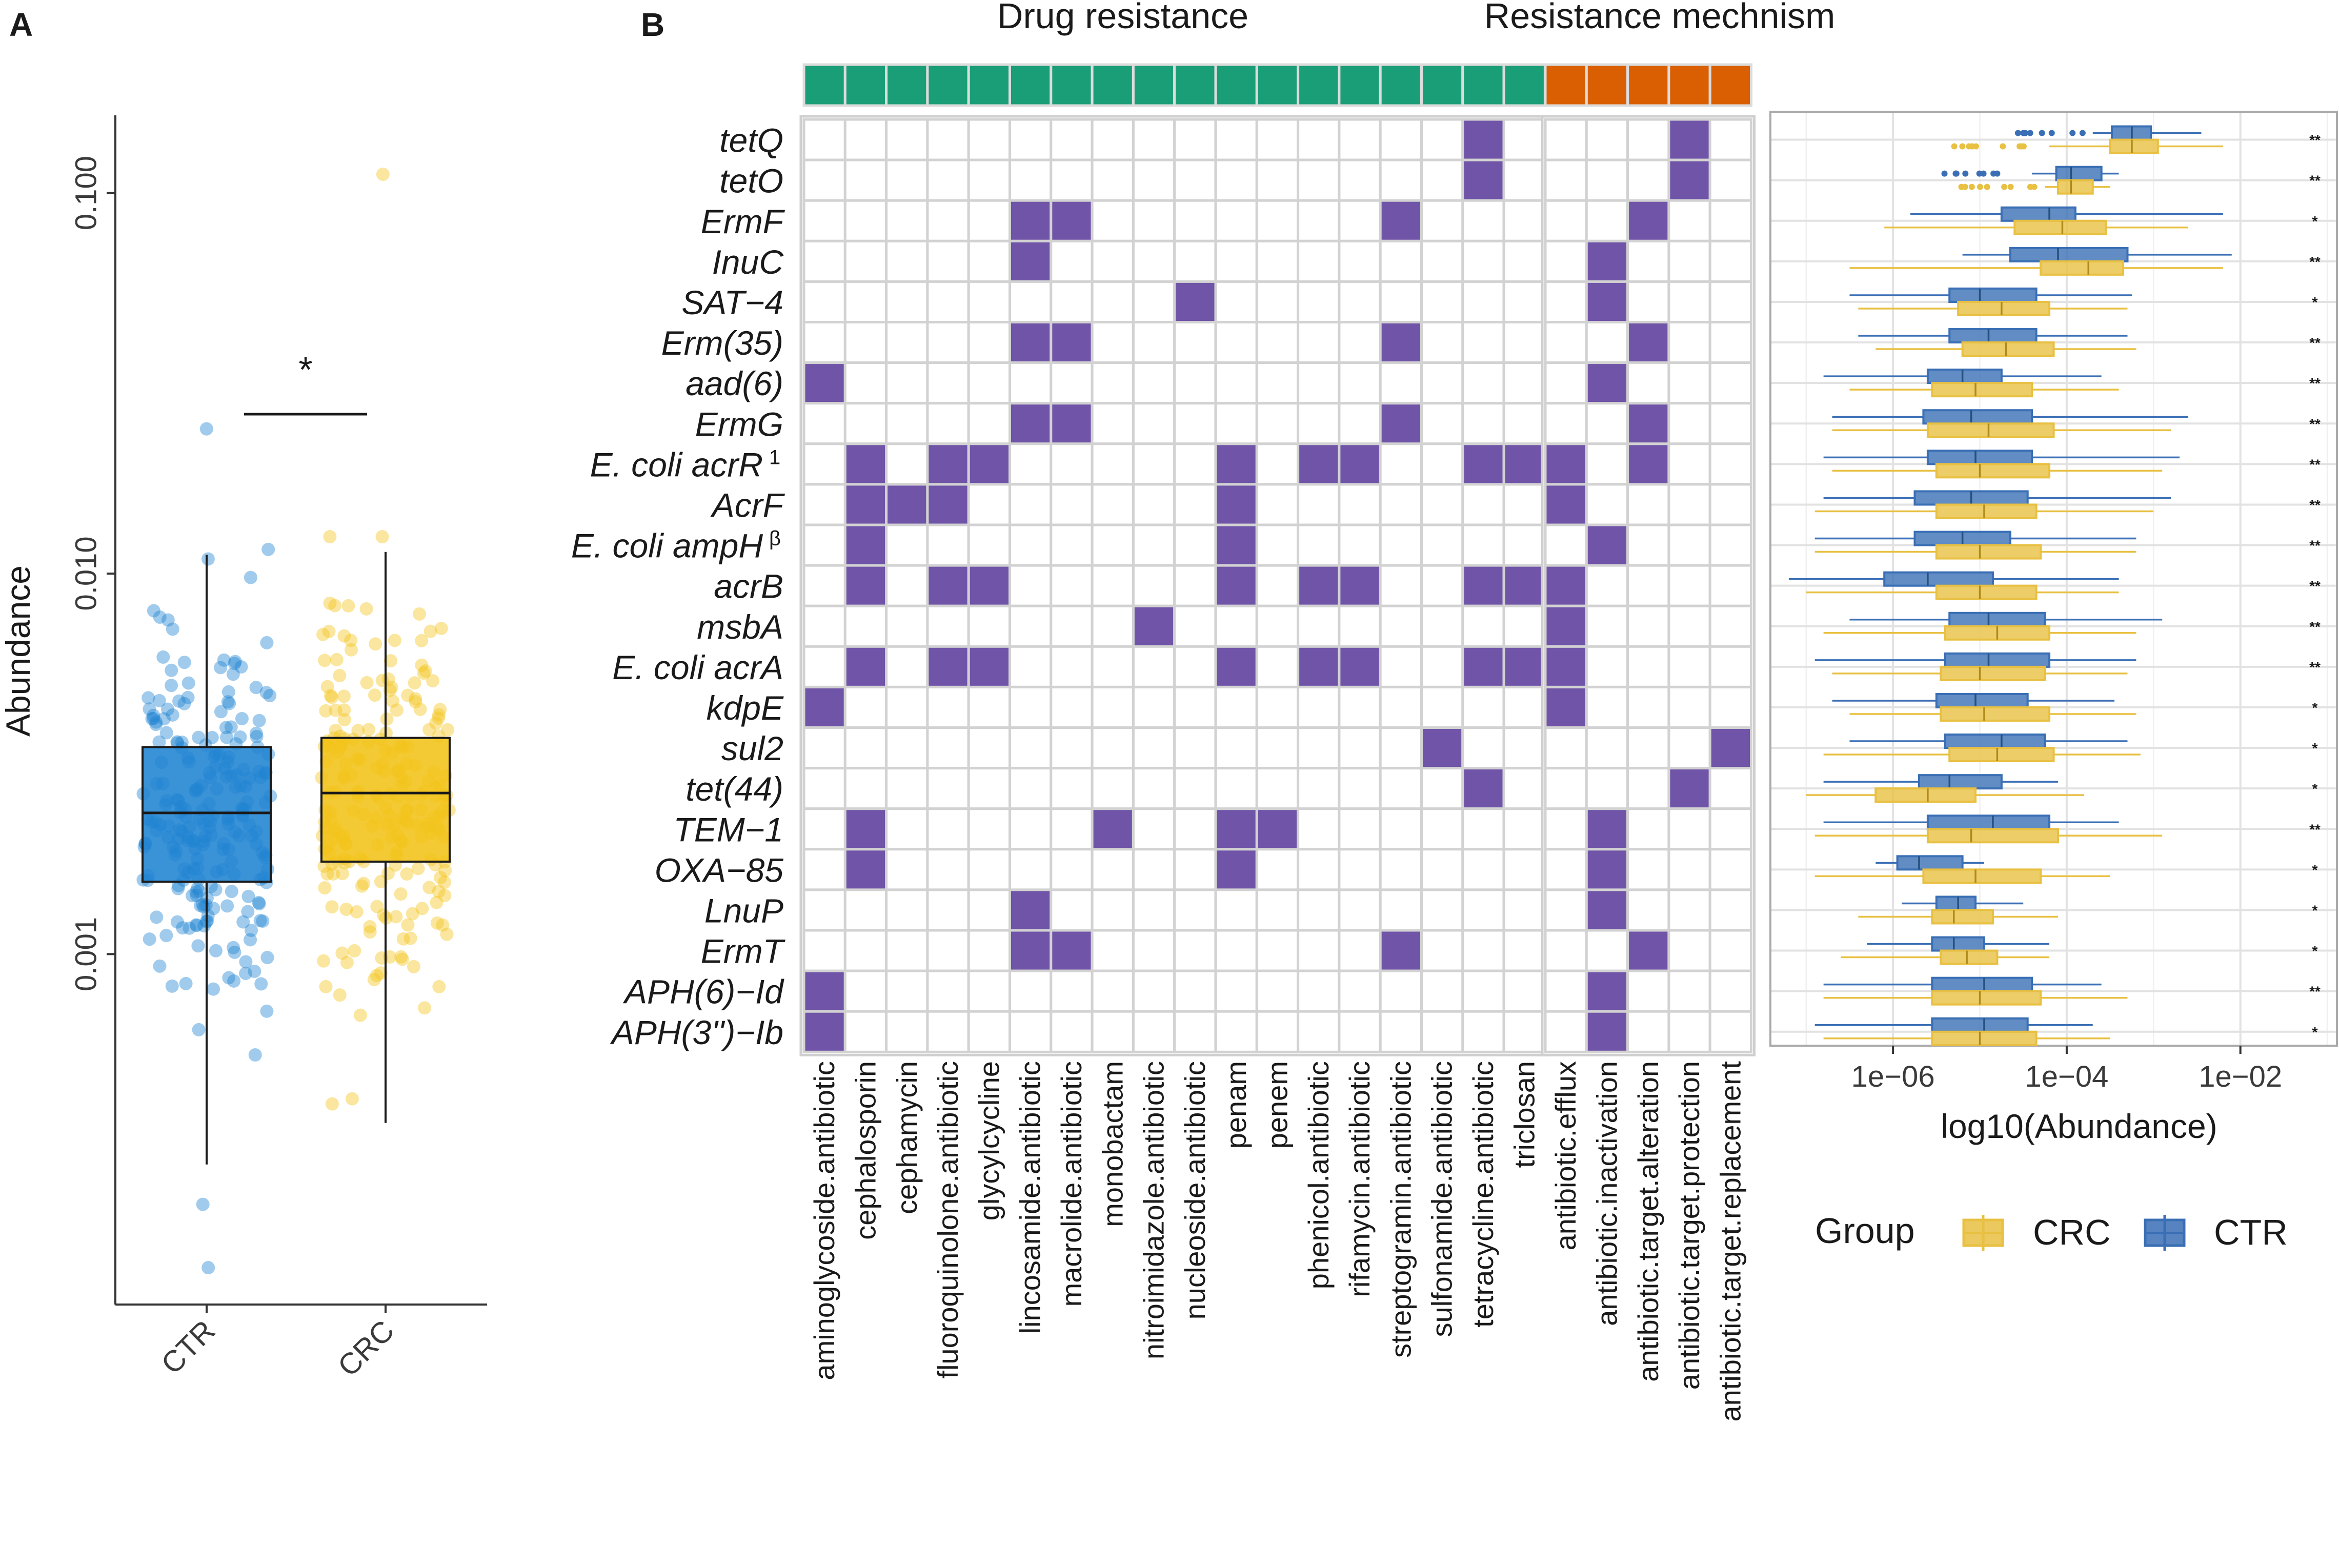 The image size is (2339, 1568). Describe the element at coordinates (365, 1349) in the screenshot. I see `panel-a-x-tick-label: CRC` at that location.